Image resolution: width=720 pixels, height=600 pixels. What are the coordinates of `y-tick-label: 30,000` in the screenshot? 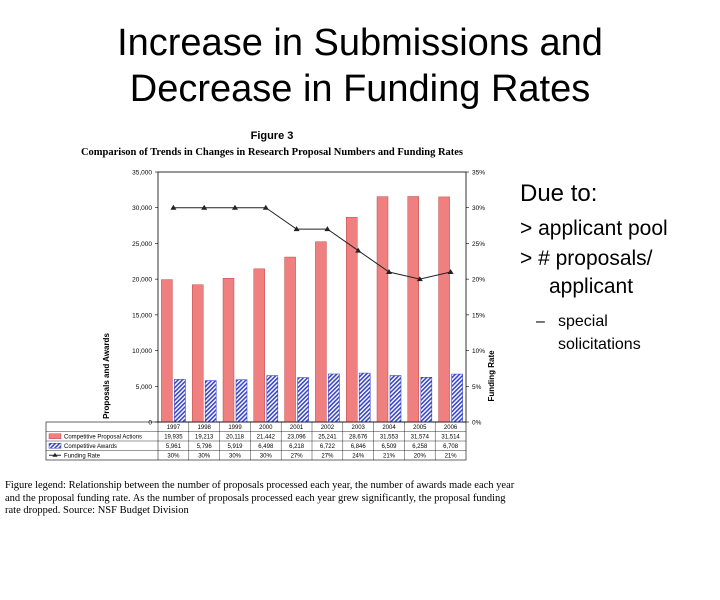 It's located at (142, 208).